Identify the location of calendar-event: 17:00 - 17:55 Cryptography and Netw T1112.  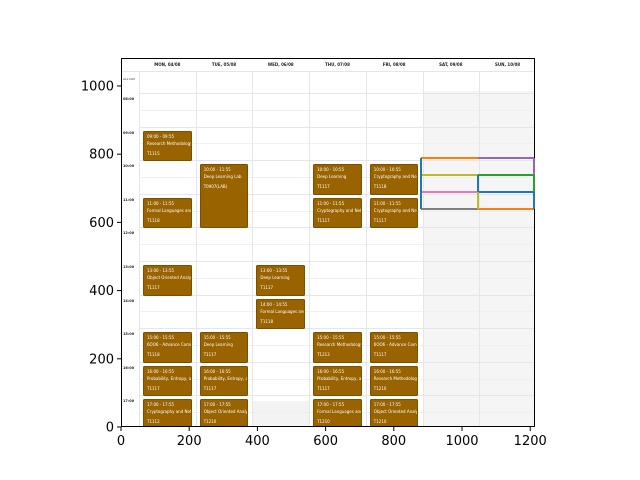
(167, 412).